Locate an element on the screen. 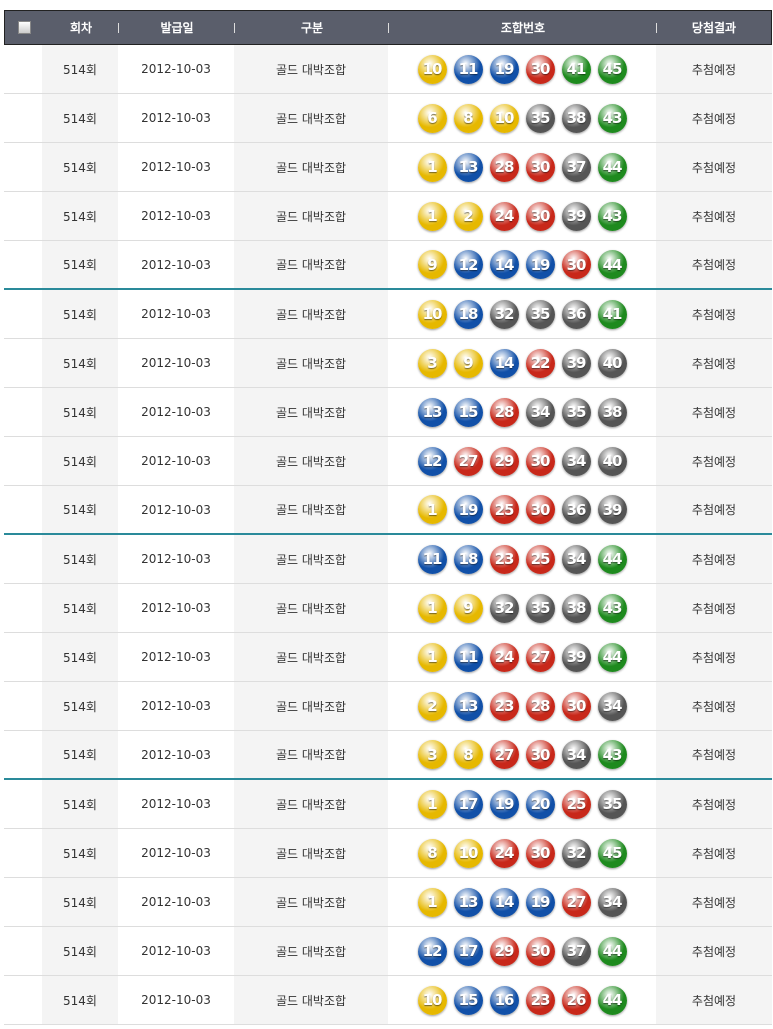 This screenshot has width=773, height=1029. table-row: 514회 2012-10-03 골드 대박조합 10 15 16 23 26 44 추첨예정 is located at coordinates (388, 1000).